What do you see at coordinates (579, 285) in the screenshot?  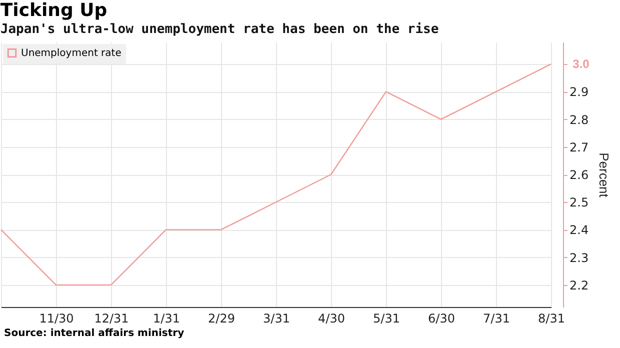 I see `y-tick-label: 2.2` at bounding box center [579, 285].